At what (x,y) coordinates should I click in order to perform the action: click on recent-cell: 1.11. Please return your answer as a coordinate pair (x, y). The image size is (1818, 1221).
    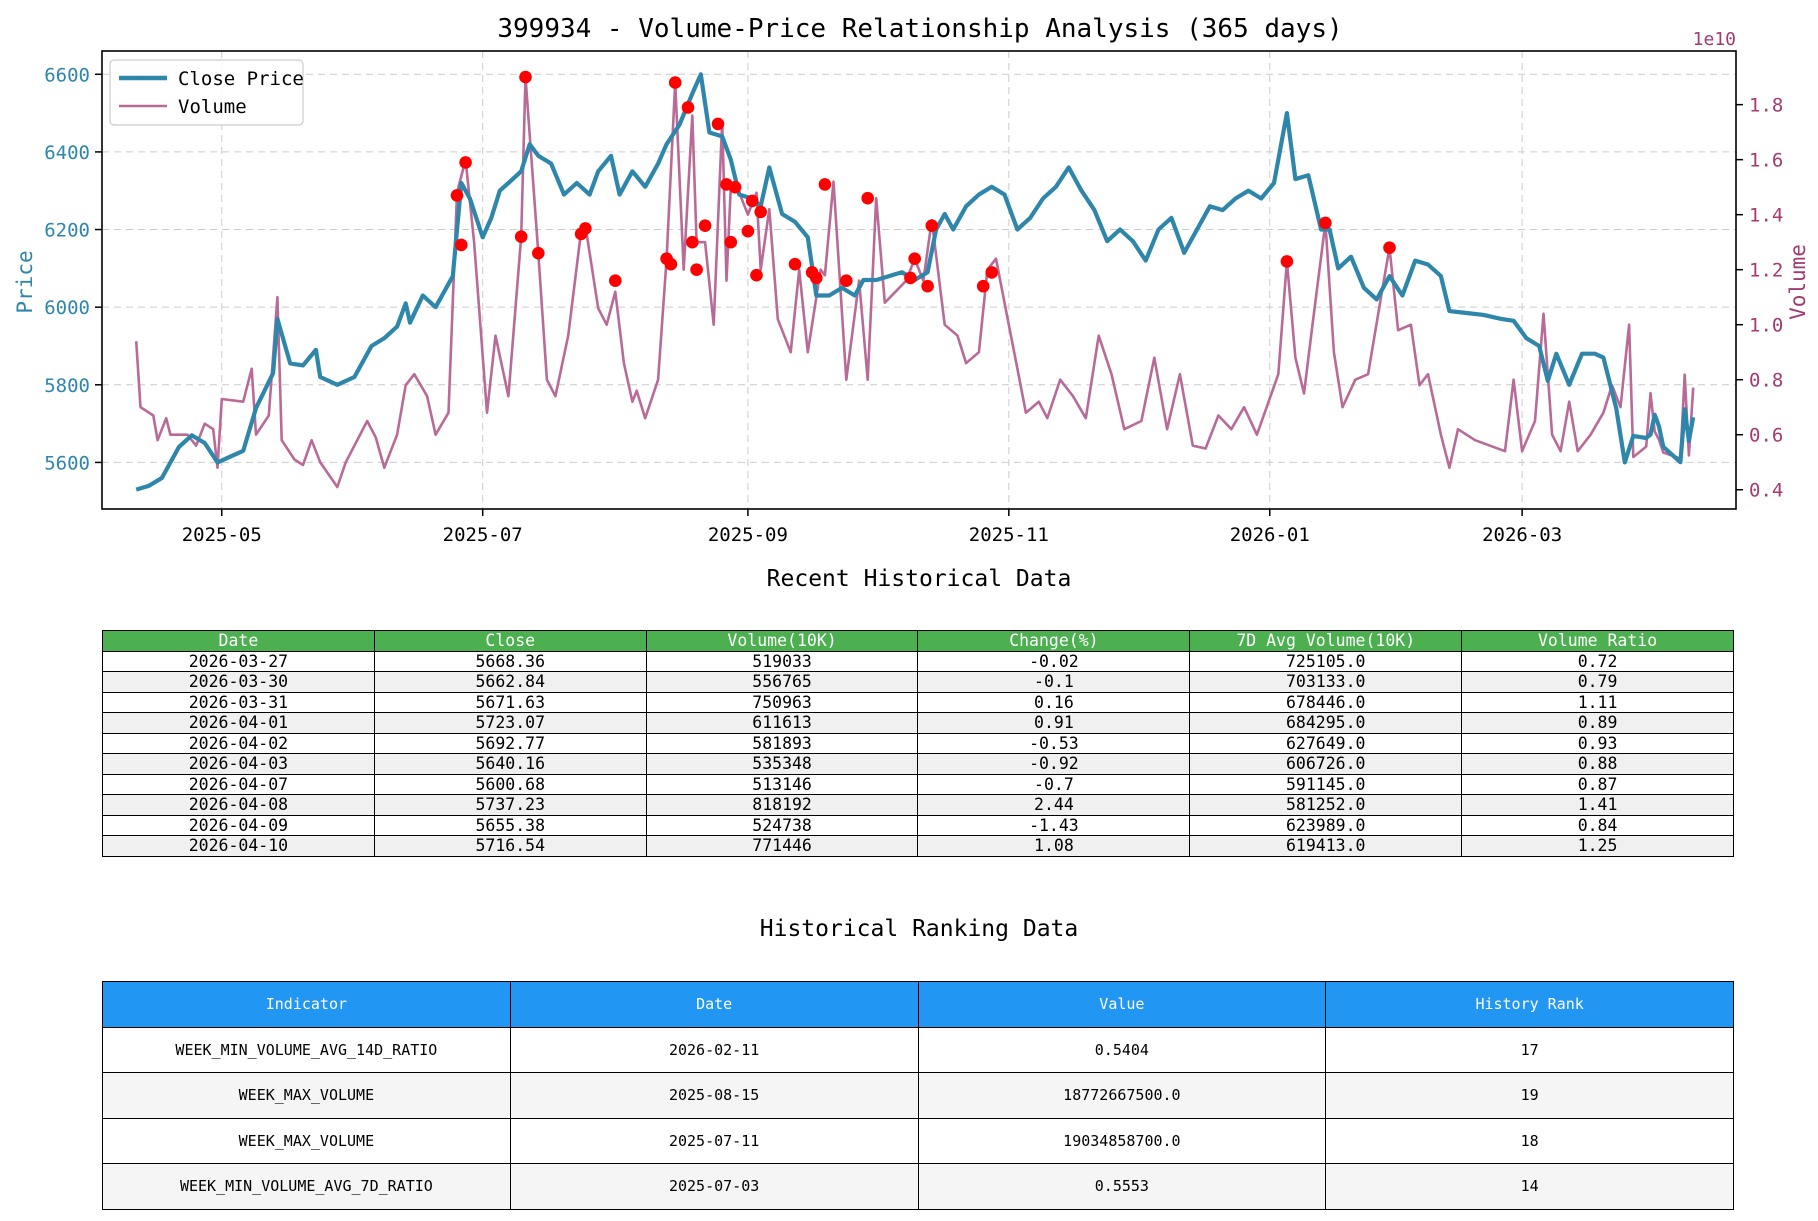
    Looking at the image, I should click on (1597, 702).